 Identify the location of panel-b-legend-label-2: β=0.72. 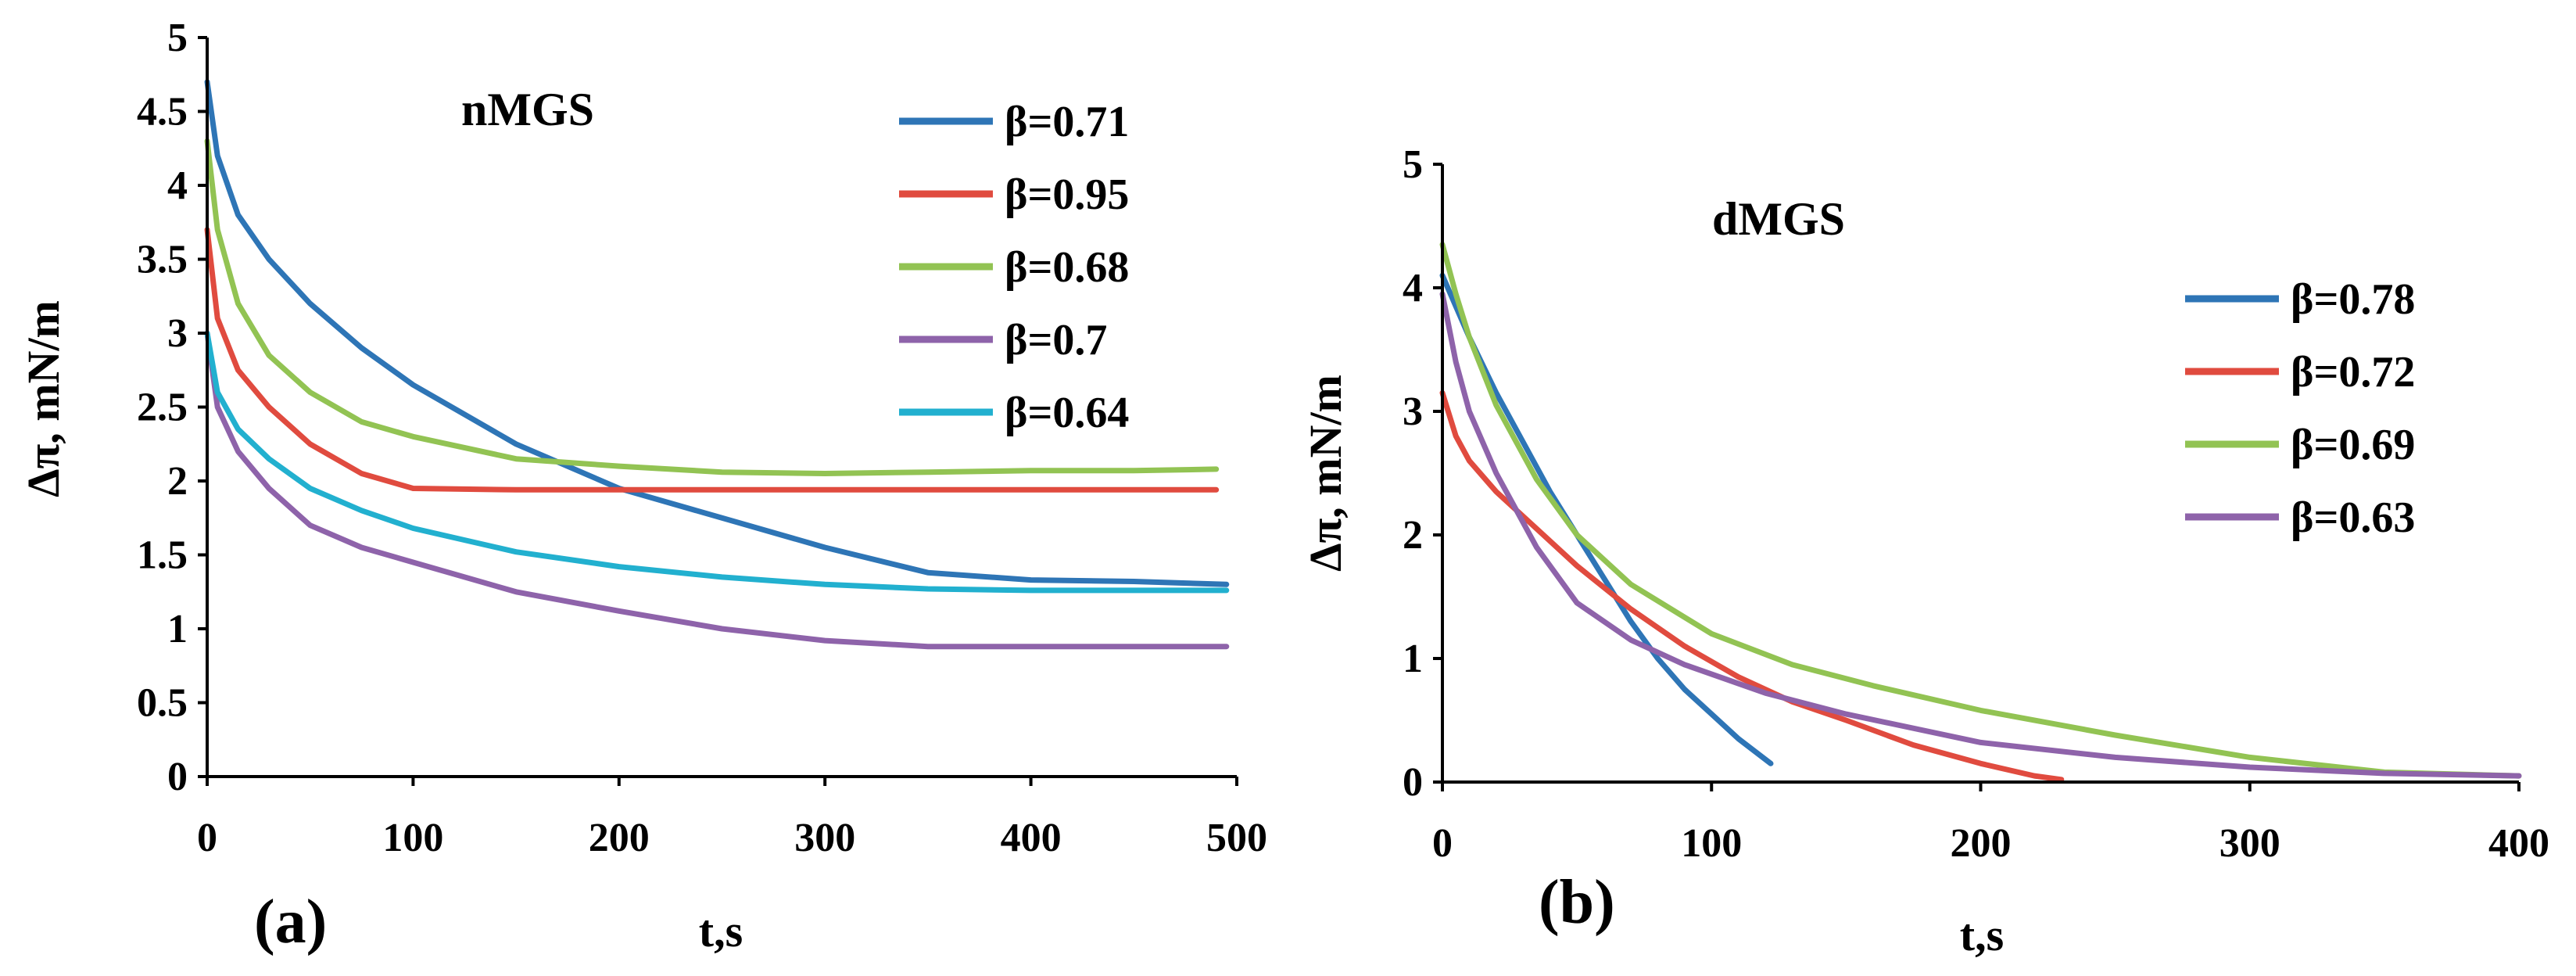
(2353, 372).